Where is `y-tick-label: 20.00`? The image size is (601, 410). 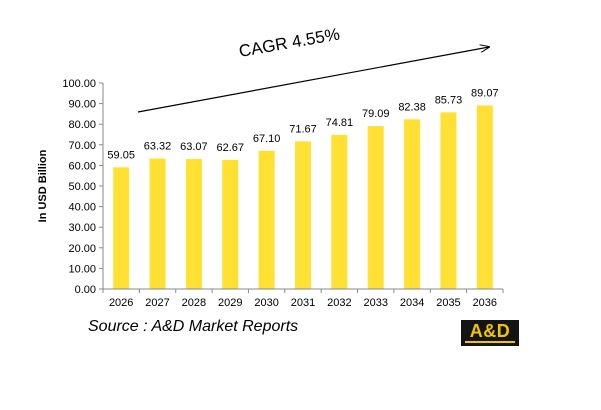
y-tick-label: 20.00 is located at coordinates (82, 249).